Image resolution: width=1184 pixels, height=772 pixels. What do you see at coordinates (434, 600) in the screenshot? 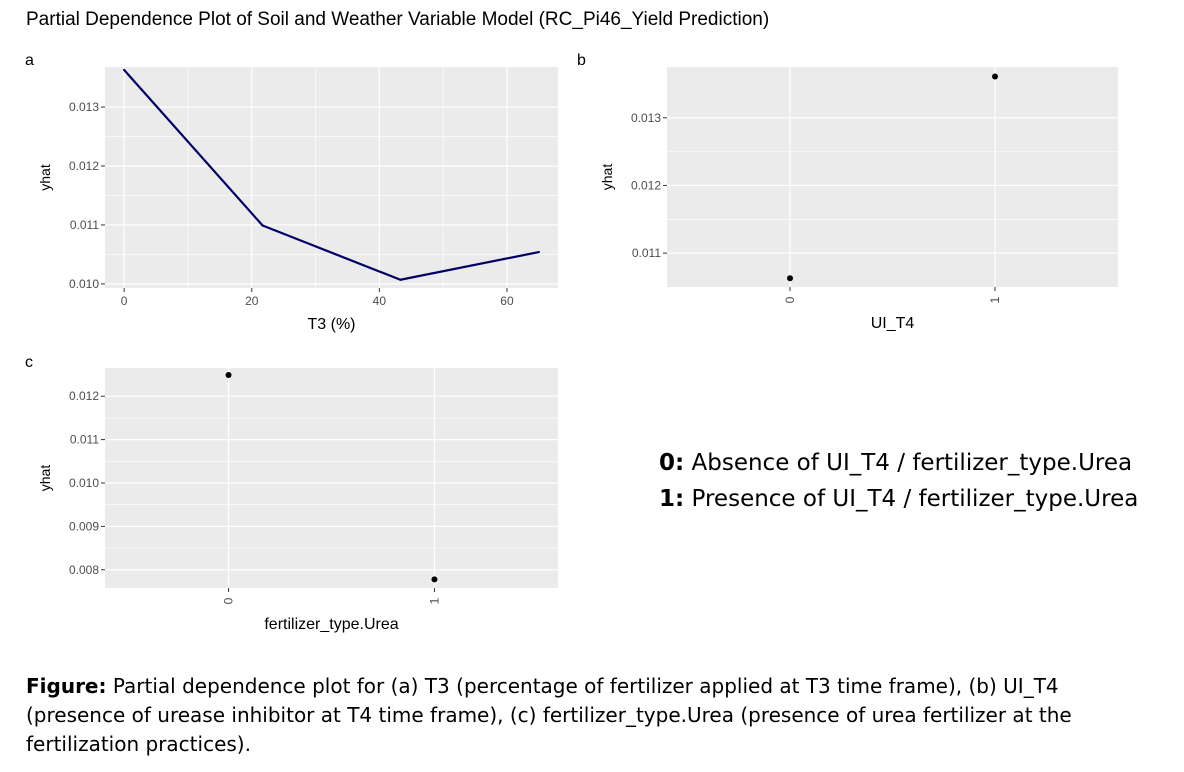
I see `panel-c-xtick-label: 1` at bounding box center [434, 600].